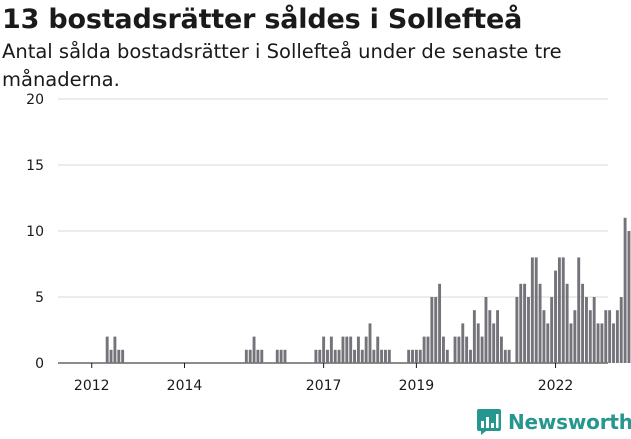 The height and width of the screenshot is (439, 631). What do you see at coordinates (39, 298) in the screenshot?
I see `y-tick-label: 5` at bounding box center [39, 298].